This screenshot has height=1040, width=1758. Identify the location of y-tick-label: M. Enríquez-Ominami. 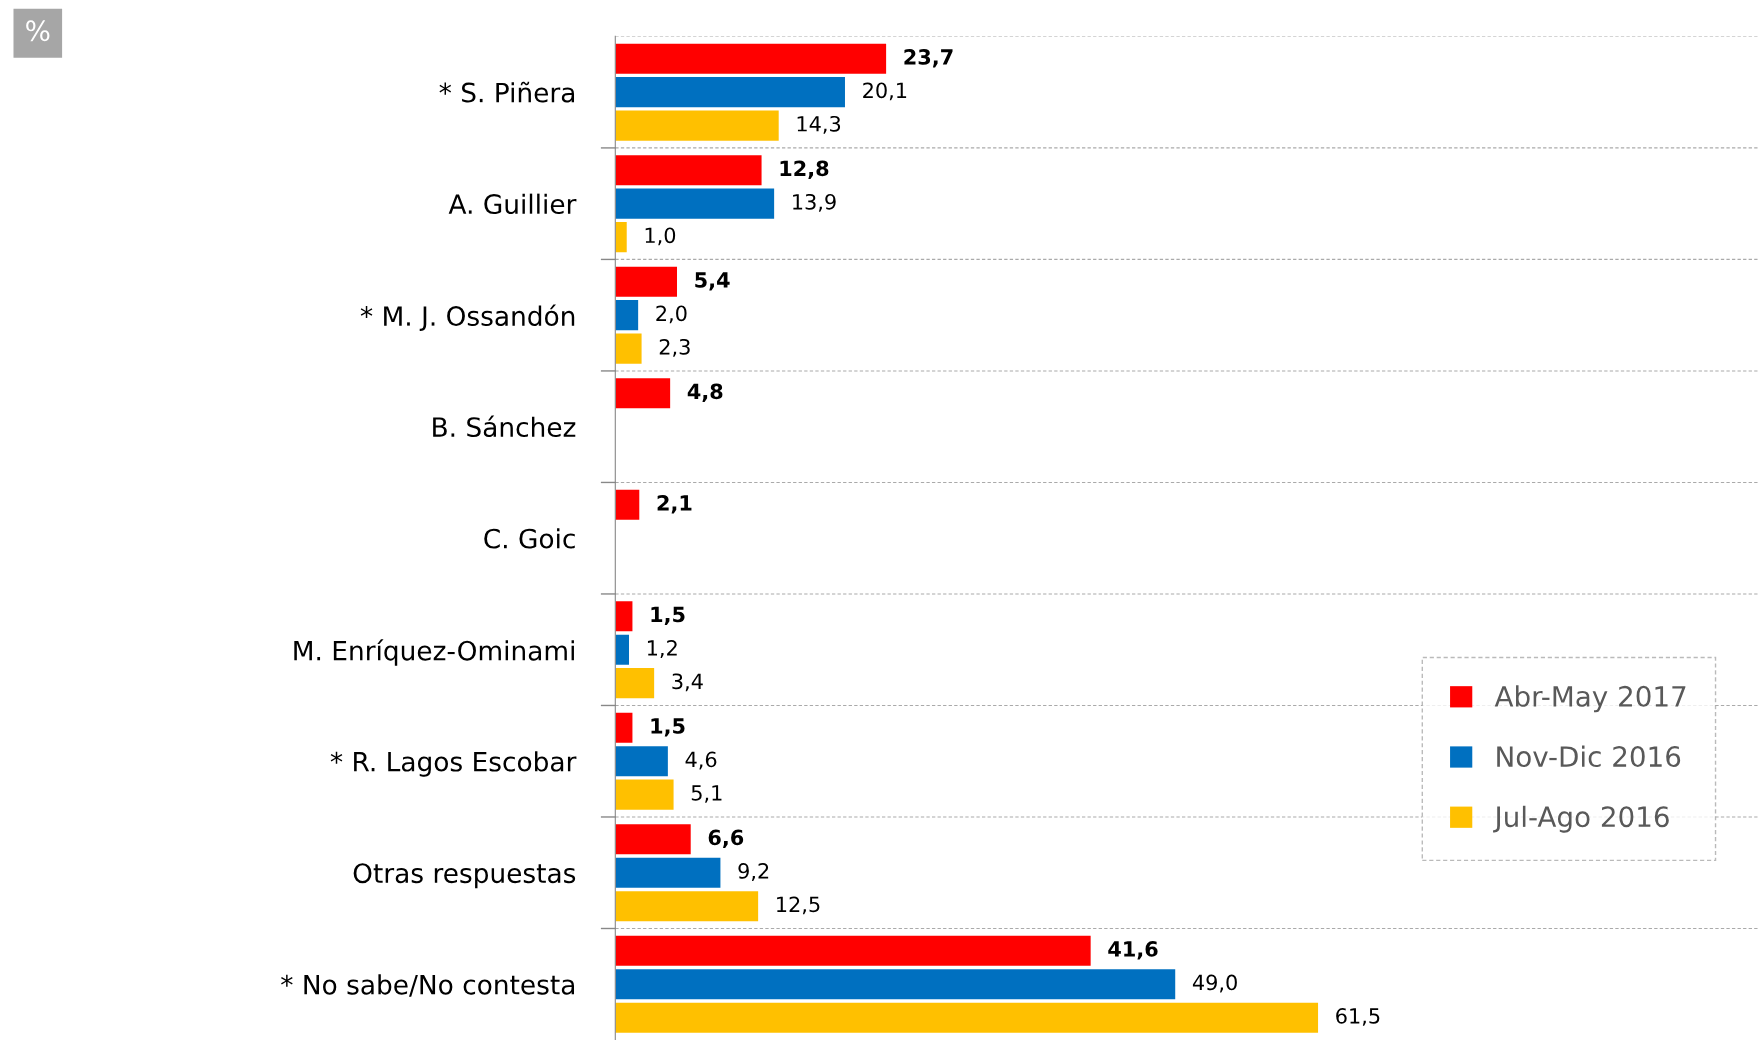
(434, 652).